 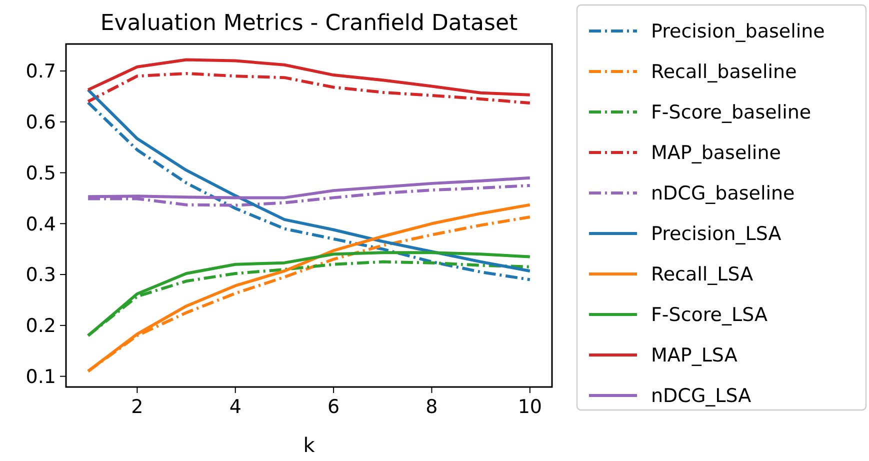 What do you see at coordinates (41, 275) in the screenshot?
I see `y-tick-label: 0.3` at bounding box center [41, 275].